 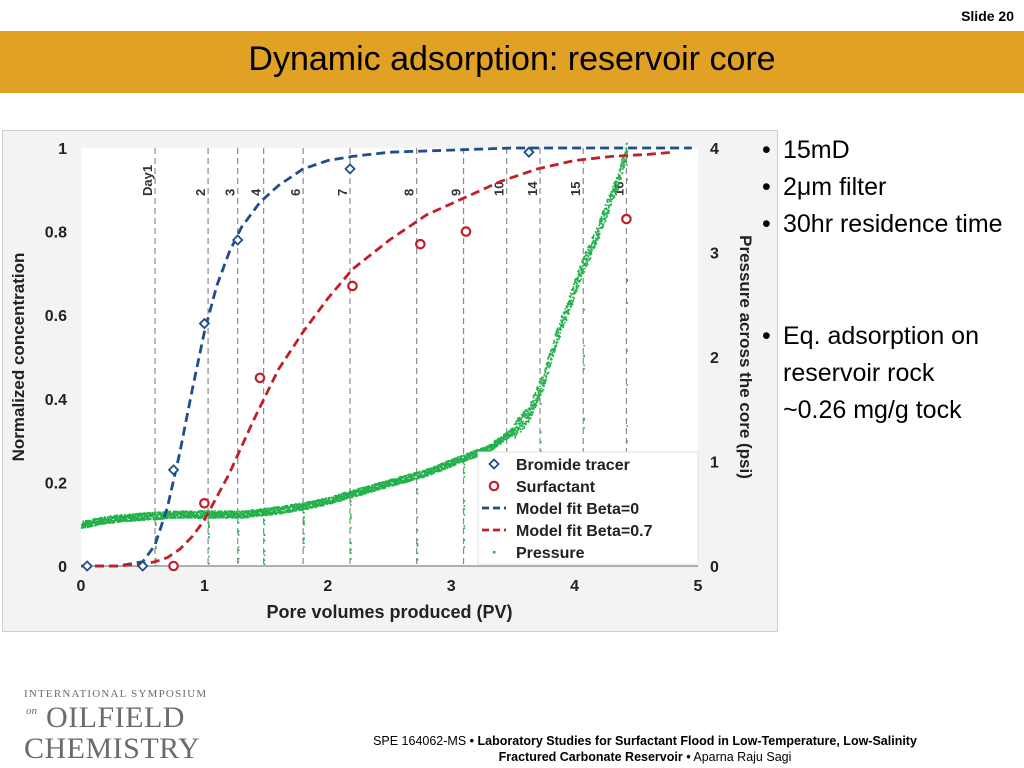 What do you see at coordinates (173, 470) in the screenshot?
I see `bromide-point` at bounding box center [173, 470].